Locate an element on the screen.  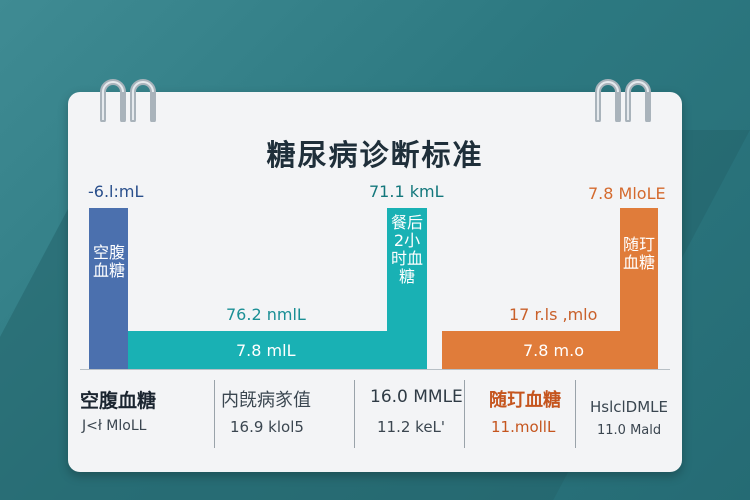
middle-bar is located at coordinates (257, 350).